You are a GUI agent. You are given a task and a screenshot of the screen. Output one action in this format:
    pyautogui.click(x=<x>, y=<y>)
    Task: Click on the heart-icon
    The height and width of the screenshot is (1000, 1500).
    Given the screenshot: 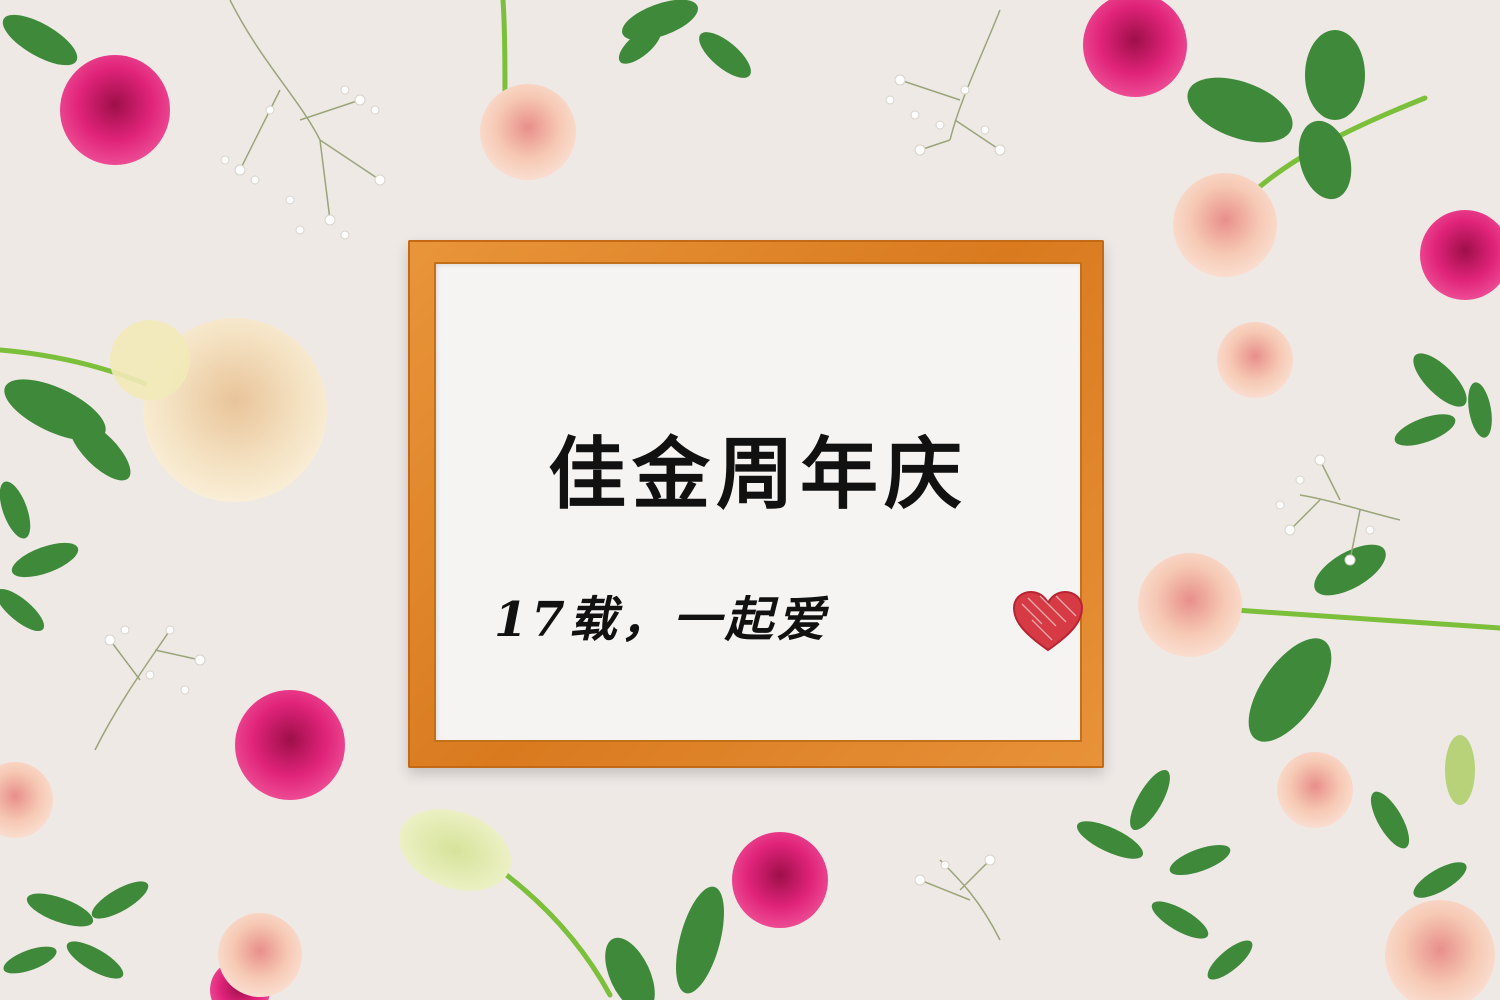 What is the action you would take?
    pyautogui.click(x=1048, y=621)
    